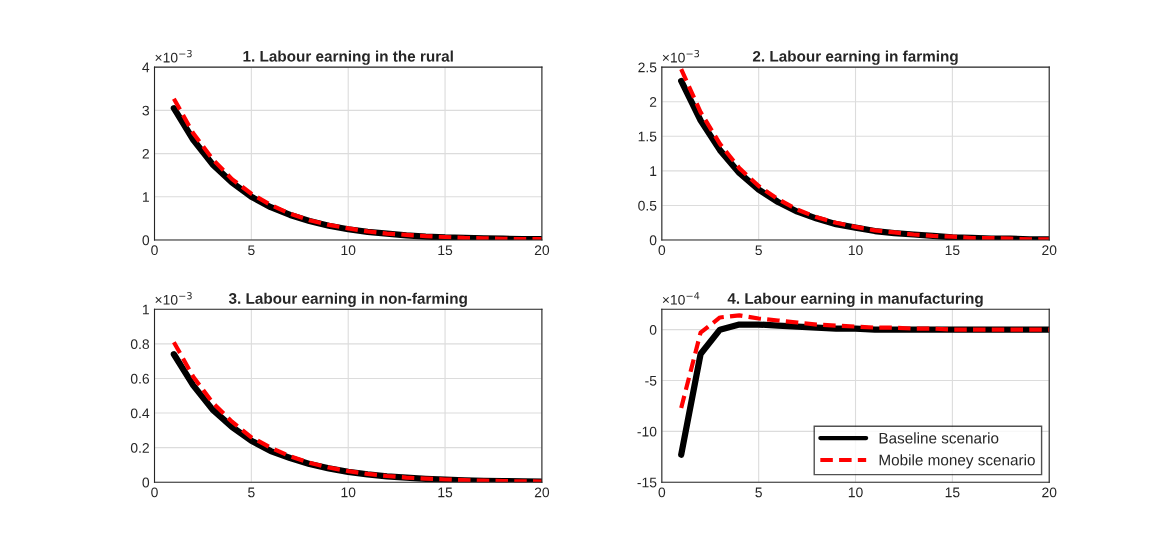  I want to click on chart-title: 1. Labour earning in the rural, so click(348, 57).